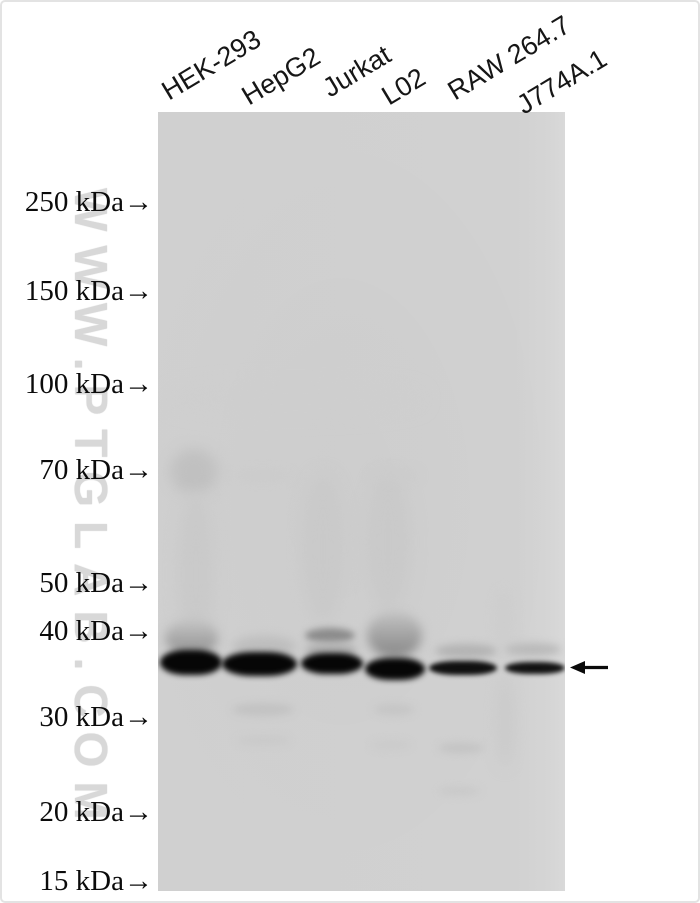  What do you see at coordinates (388, 542) in the screenshot?
I see `streak-l02` at bounding box center [388, 542].